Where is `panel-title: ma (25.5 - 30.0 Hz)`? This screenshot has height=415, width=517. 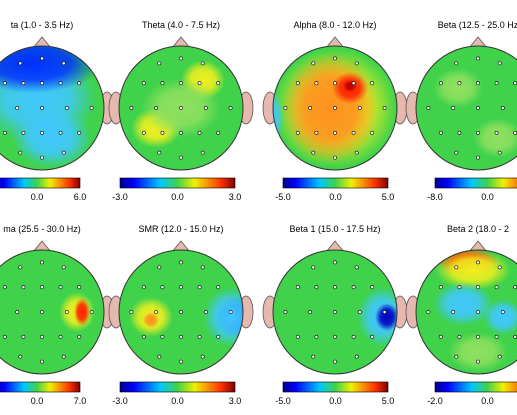
panel-title: ma (25.5 - 30.0 Hz) is located at coordinates (42, 229).